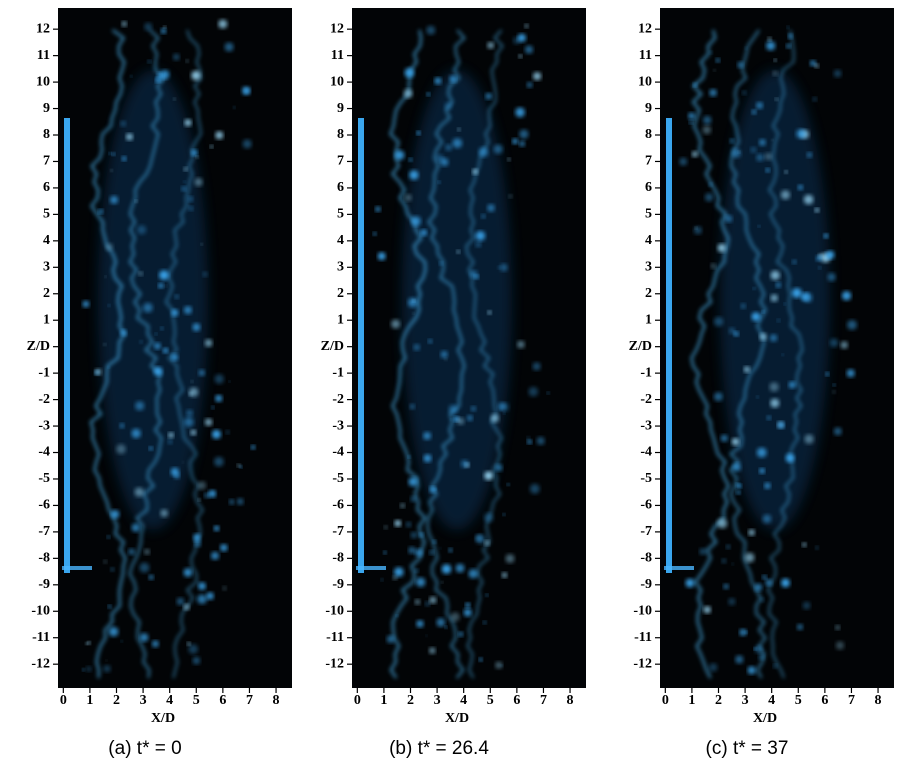 The height and width of the screenshot is (776, 899). What do you see at coordinates (648, 134) in the screenshot?
I see `y-tick-label: 8` at bounding box center [648, 134].